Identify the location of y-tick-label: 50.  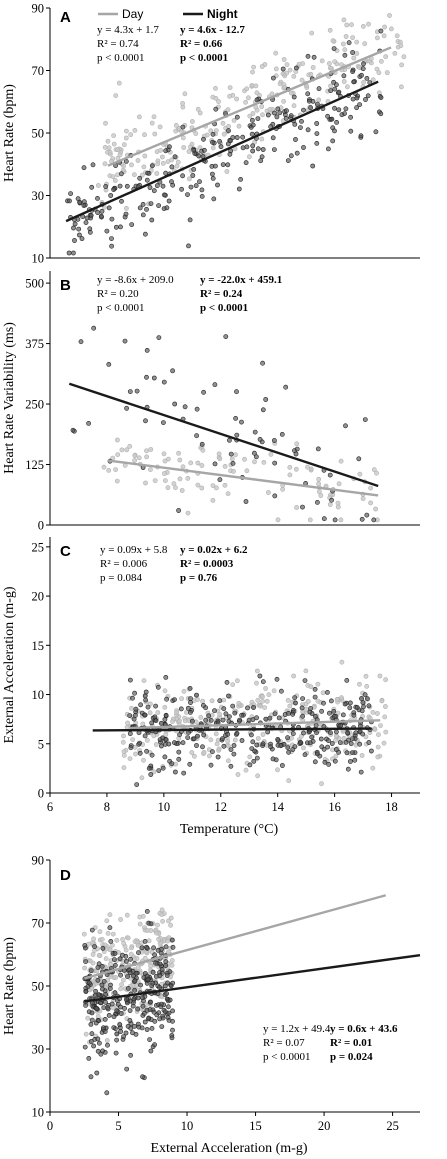
(38, 134).